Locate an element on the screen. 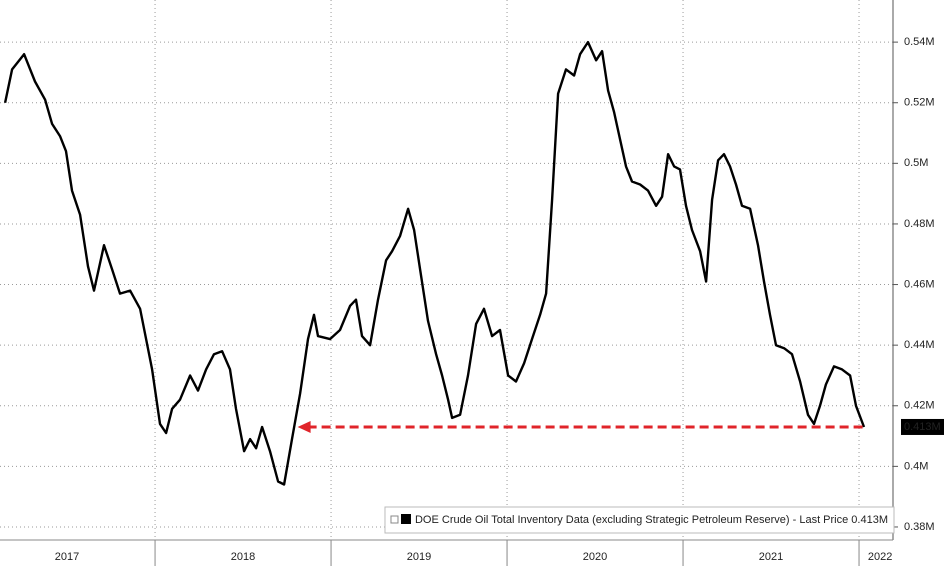  arrow-head is located at coordinates (304, 426).